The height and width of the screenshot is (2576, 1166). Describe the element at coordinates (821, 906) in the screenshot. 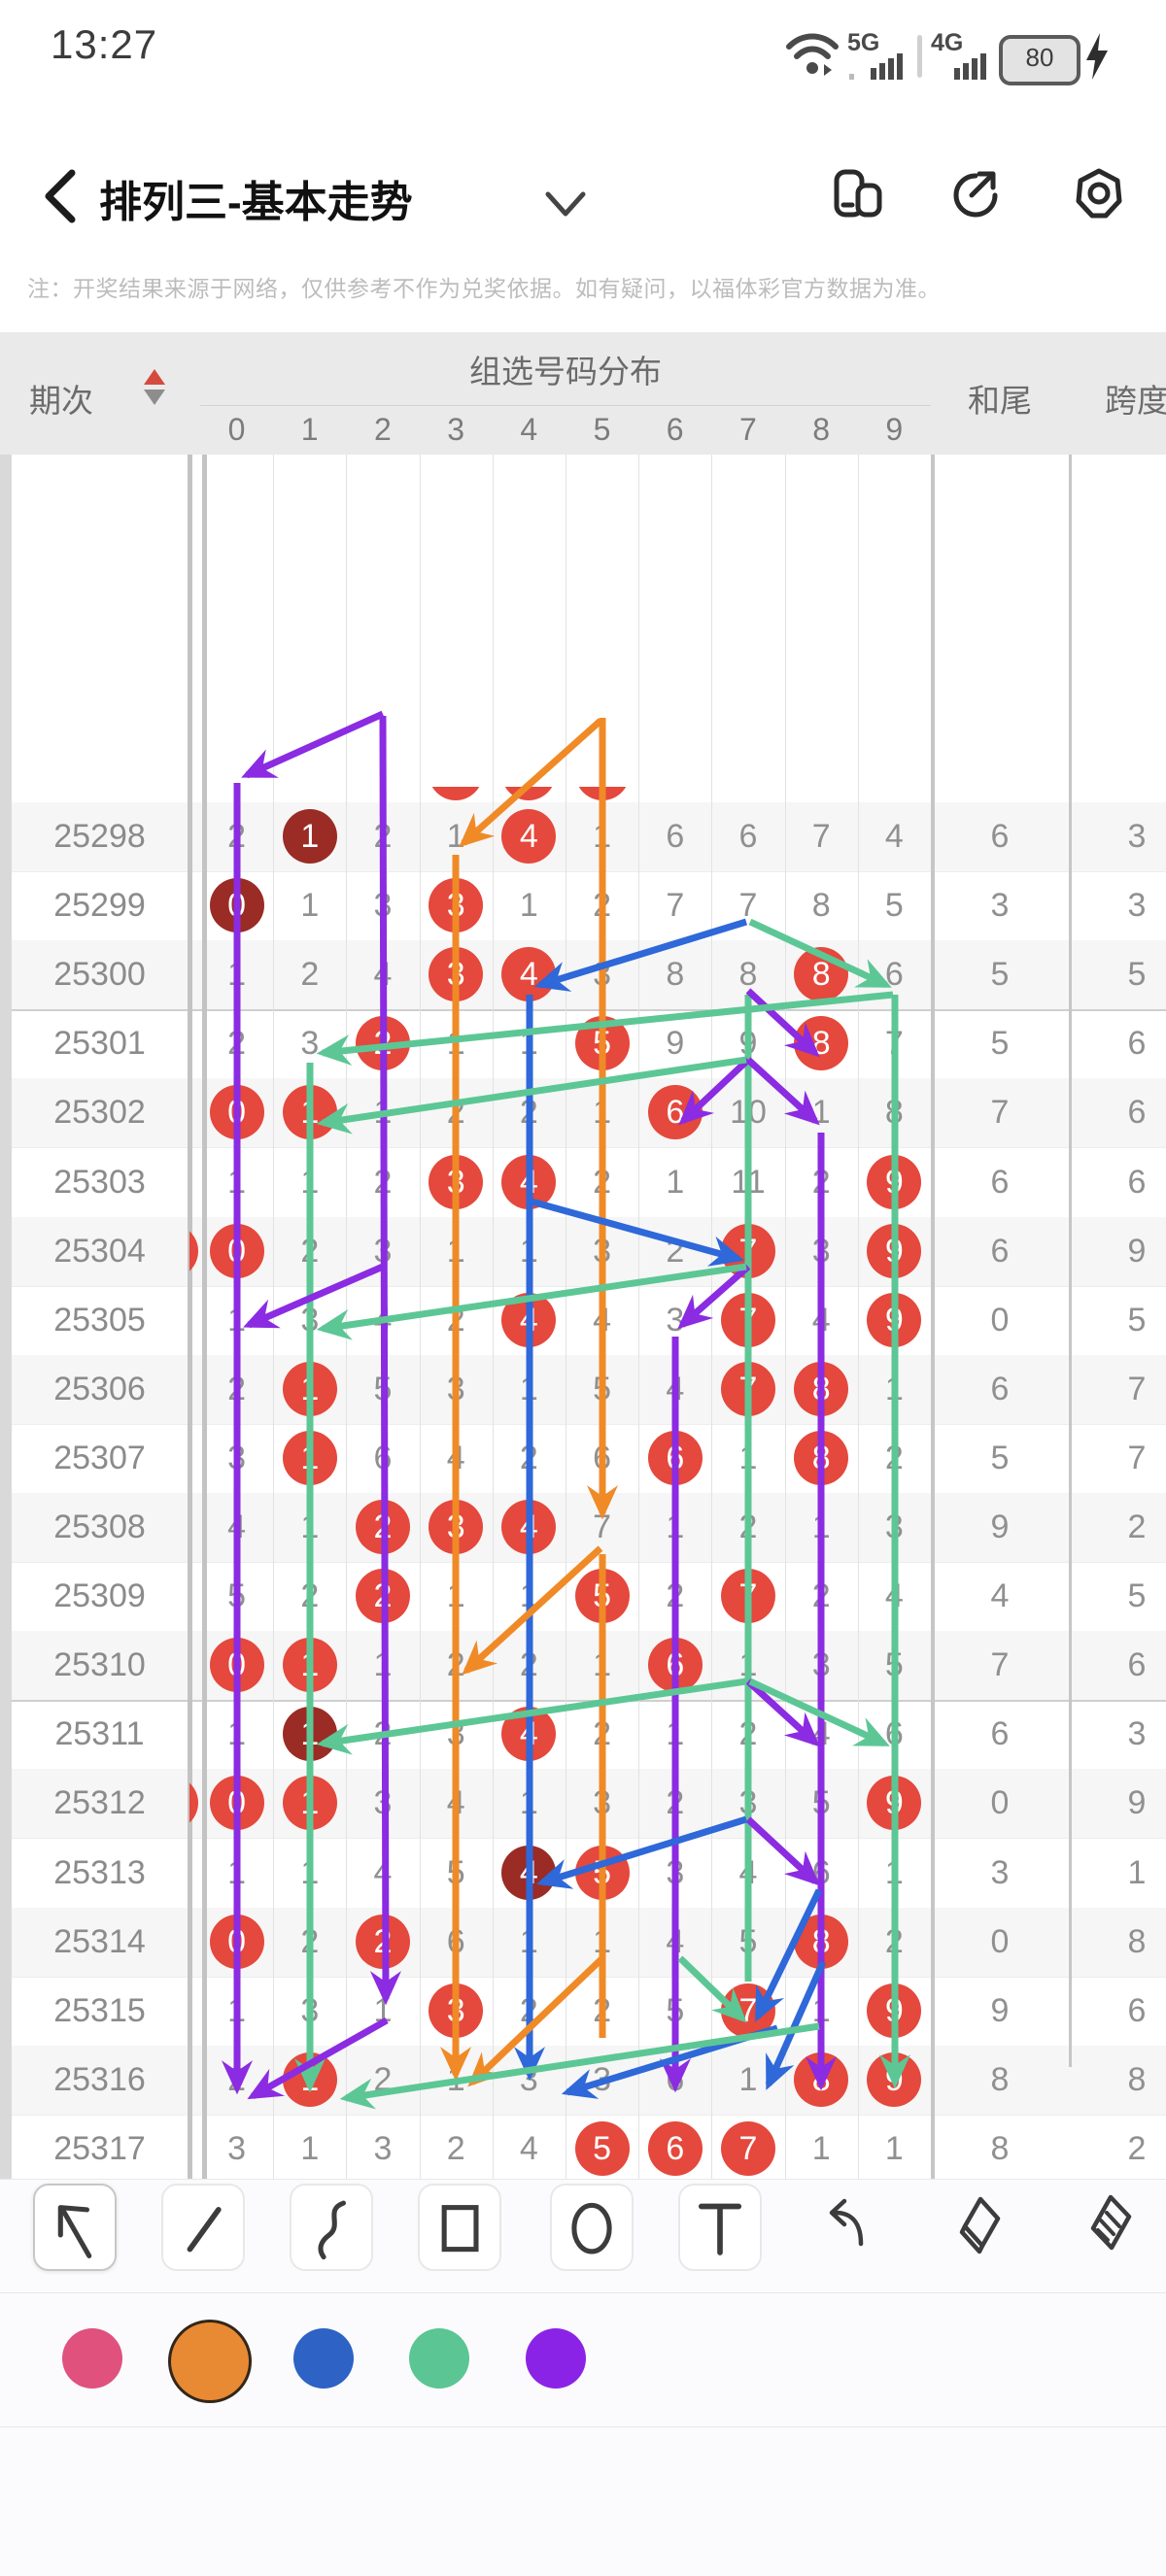

I see `miss-count: 8` at that location.